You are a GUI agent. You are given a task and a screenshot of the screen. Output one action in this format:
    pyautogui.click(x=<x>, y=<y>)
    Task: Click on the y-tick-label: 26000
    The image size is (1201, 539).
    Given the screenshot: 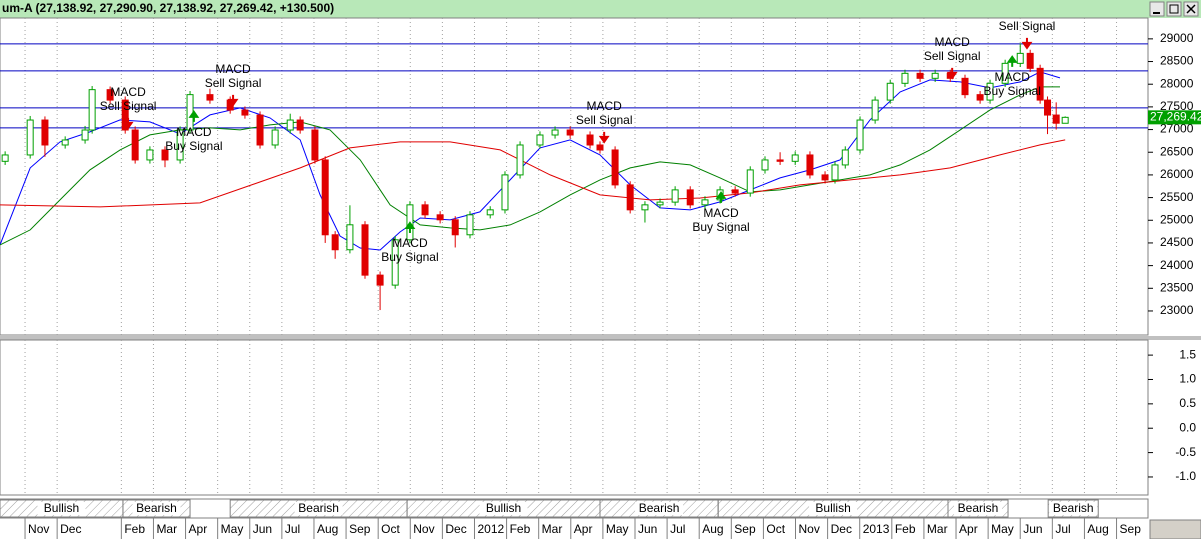 What is the action you would take?
    pyautogui.click(x=1177, y=174)
    